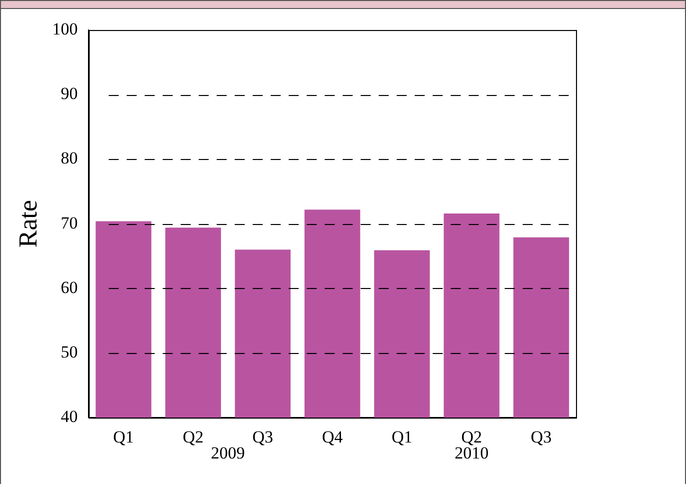  I want to click on y-tick-label: 80, so click(69, 158).